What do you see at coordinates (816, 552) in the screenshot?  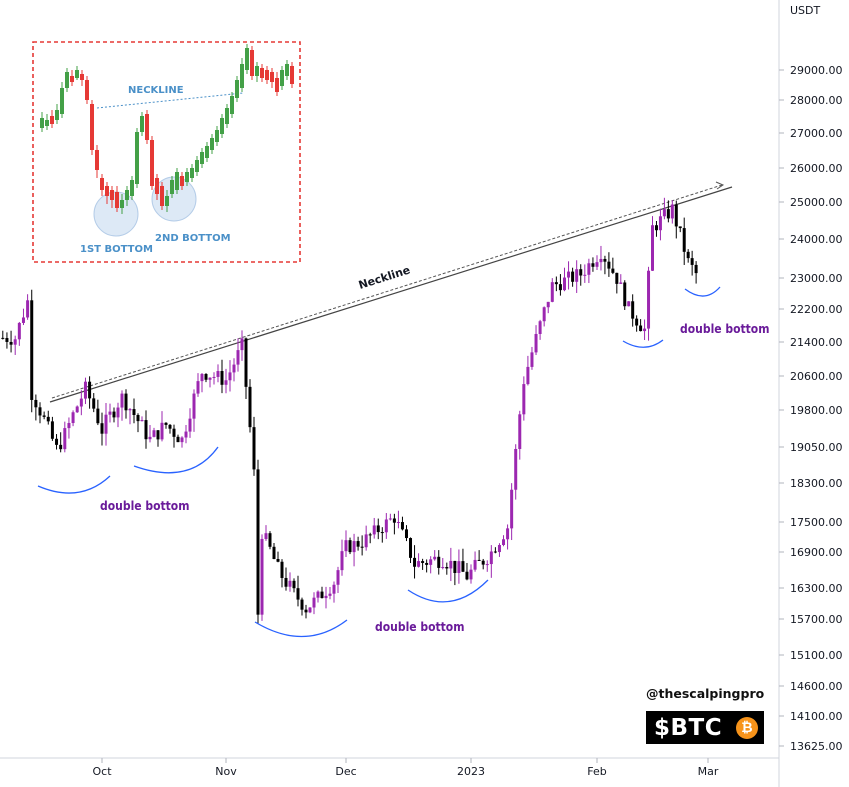 I see `y-tick-label: 16900.00` at bounding box center [816, 552].